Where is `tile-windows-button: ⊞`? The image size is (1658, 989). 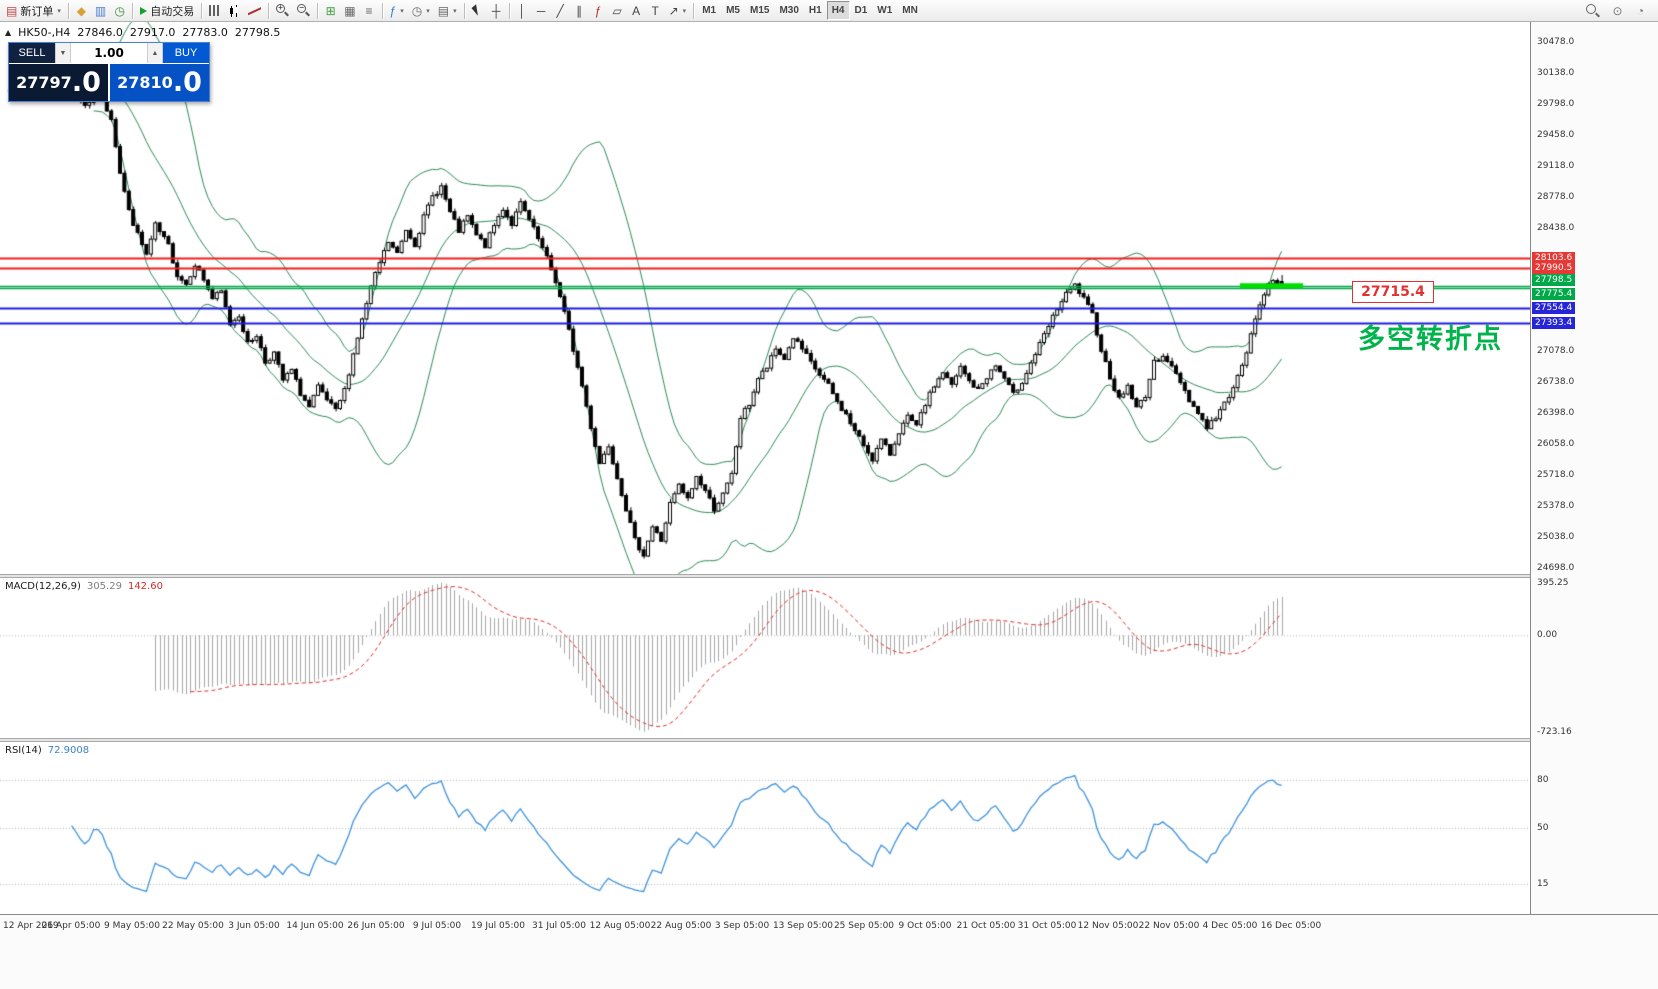
tile-windows-button: ⊞ is located at coordinates (330, 10).